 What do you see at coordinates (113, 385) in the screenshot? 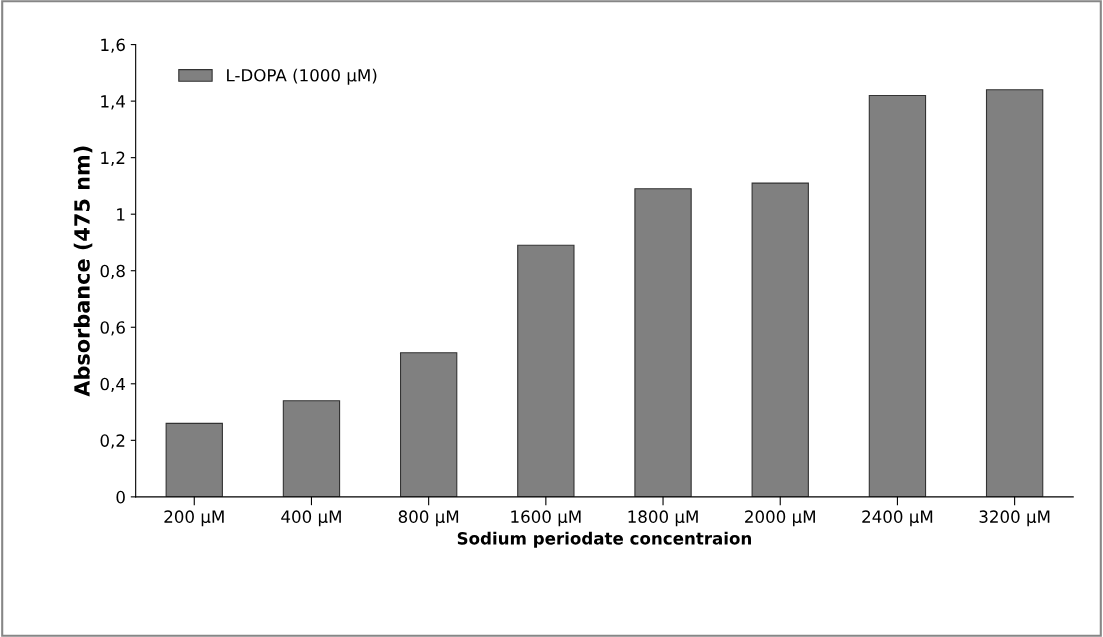
I see `y-tick-label: 0,4` at bounding box center [113, 385].